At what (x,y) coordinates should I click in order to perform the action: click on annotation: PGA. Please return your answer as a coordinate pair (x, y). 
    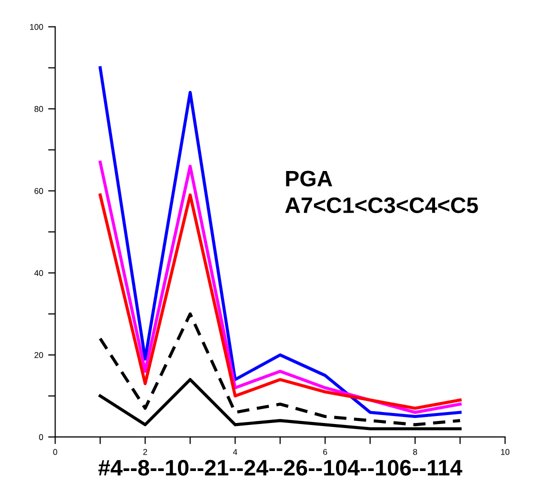
    Looking at the image, I should click on (309, 178).